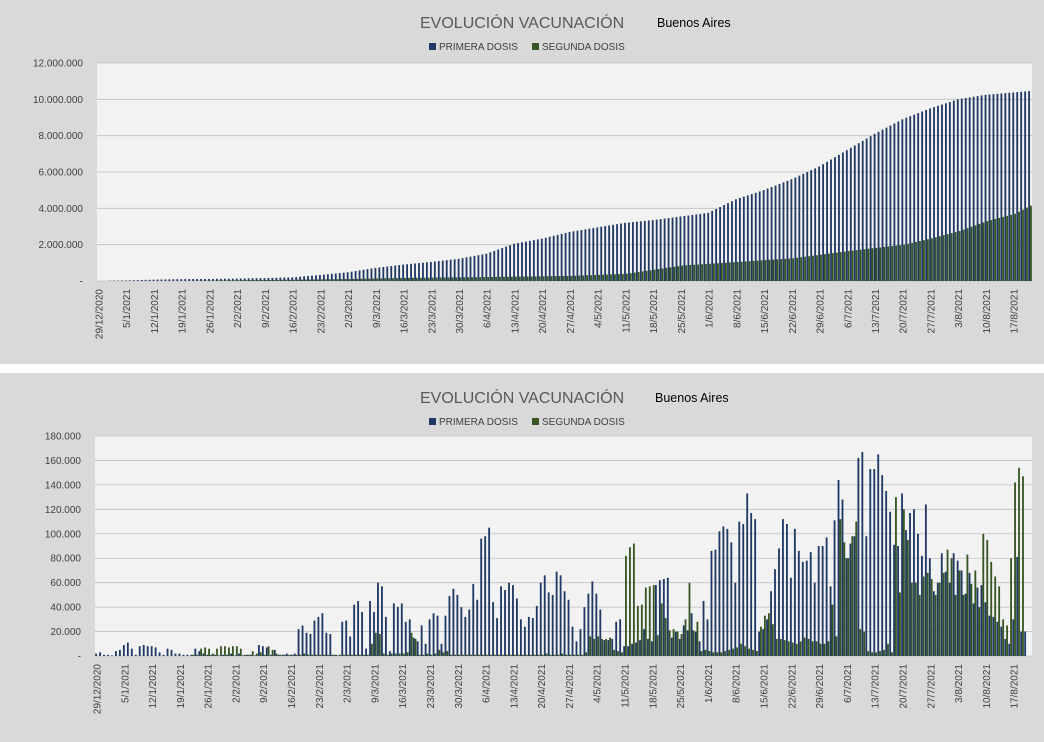 The width and height of the screenshot is (1044, 742). I want to click on x-tick-label: 4/5/2021, so click(599, 308).